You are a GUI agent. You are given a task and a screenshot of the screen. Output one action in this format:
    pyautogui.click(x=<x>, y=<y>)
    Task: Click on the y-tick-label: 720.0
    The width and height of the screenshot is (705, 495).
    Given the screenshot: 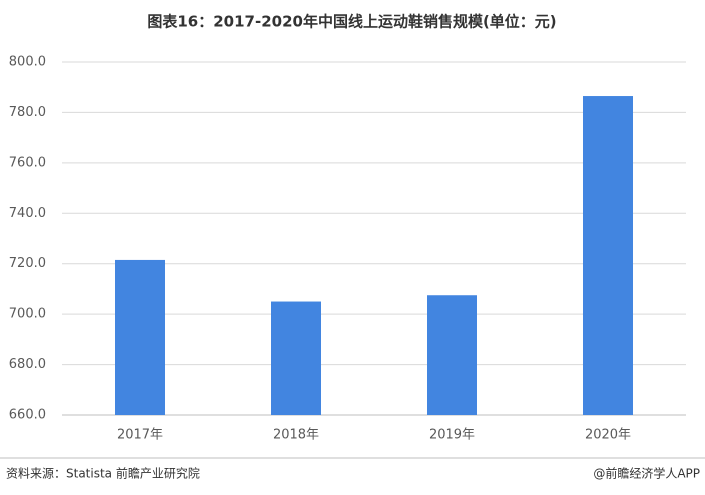 What is the action you would take?
    pyautogui.click(x=27, y=263)
    